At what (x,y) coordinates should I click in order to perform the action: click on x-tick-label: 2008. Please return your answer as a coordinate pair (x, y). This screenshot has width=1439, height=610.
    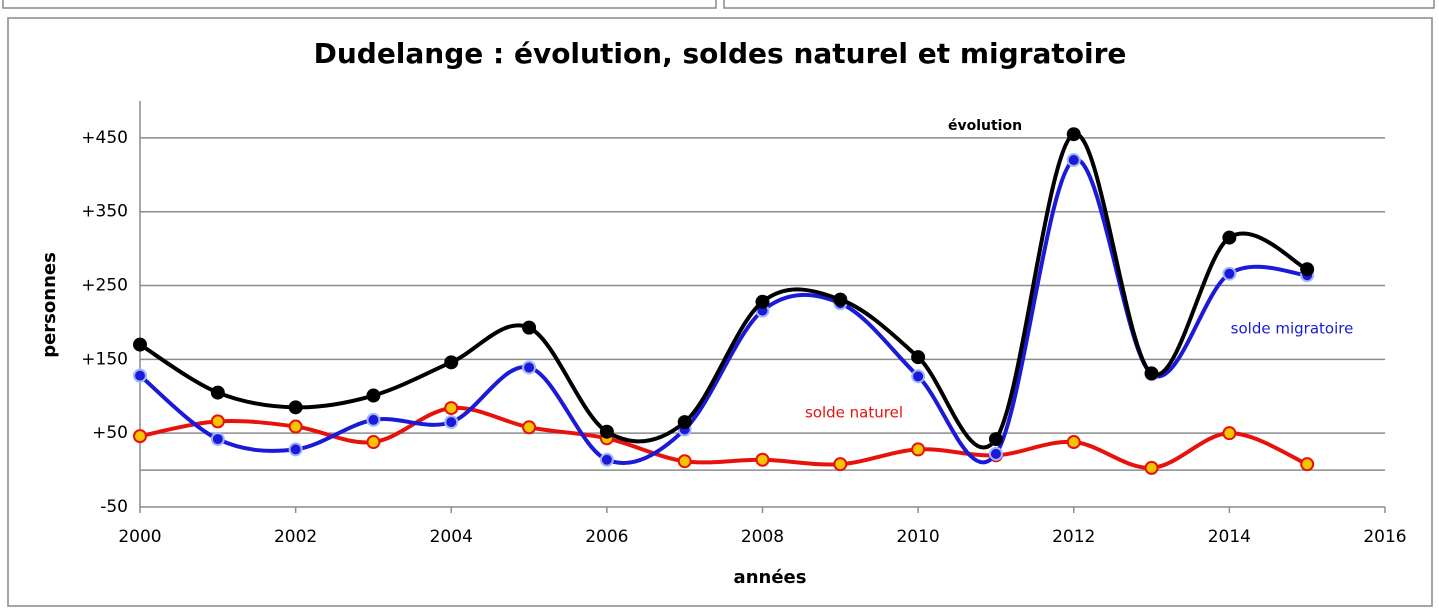
    Looking at the image, I should click on (762, 537).